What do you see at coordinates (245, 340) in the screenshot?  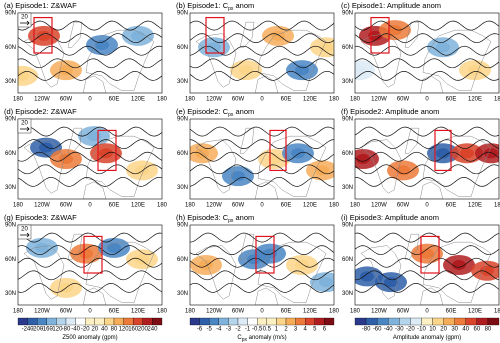 I see `label-sub: px` at bounding box center [245, 340].